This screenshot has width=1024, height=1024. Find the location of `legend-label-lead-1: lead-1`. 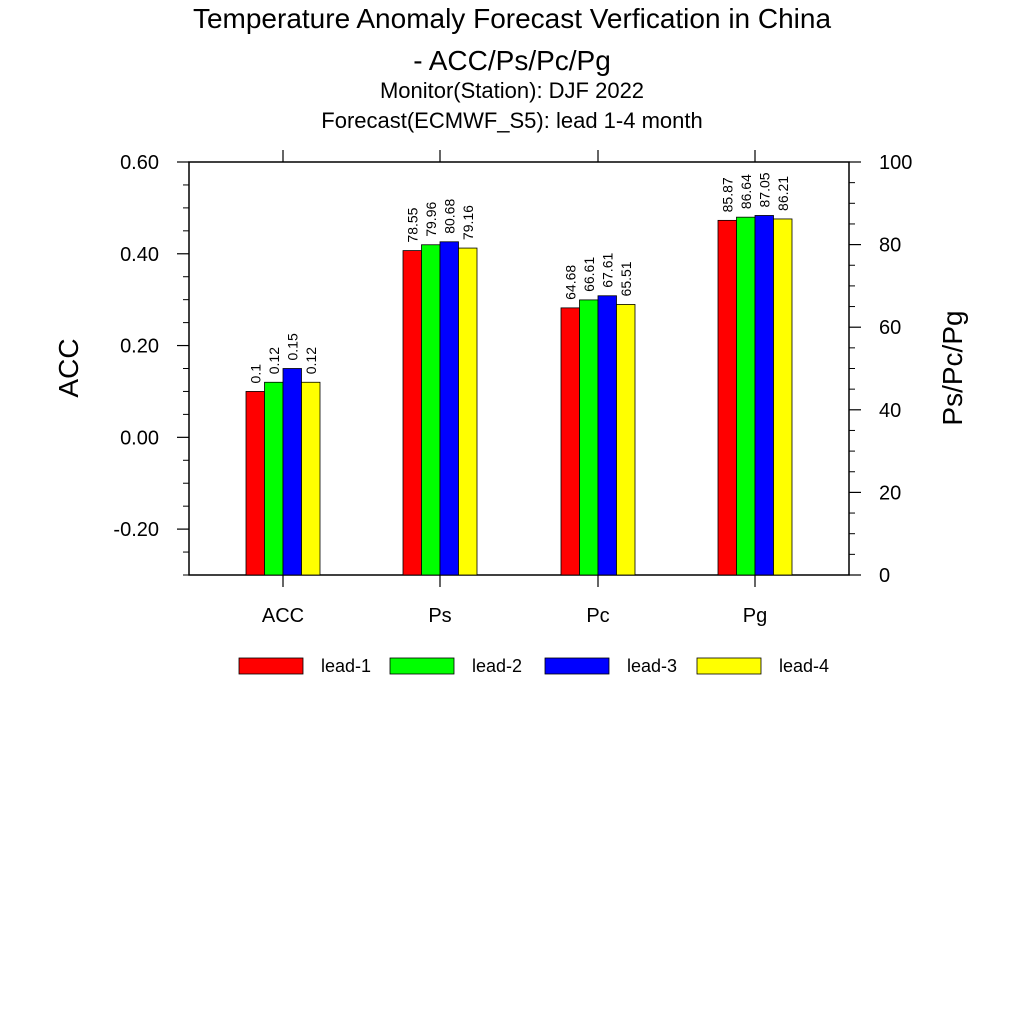

legend-label-lead-1: lead-1 is located at coordinates (346, 666).